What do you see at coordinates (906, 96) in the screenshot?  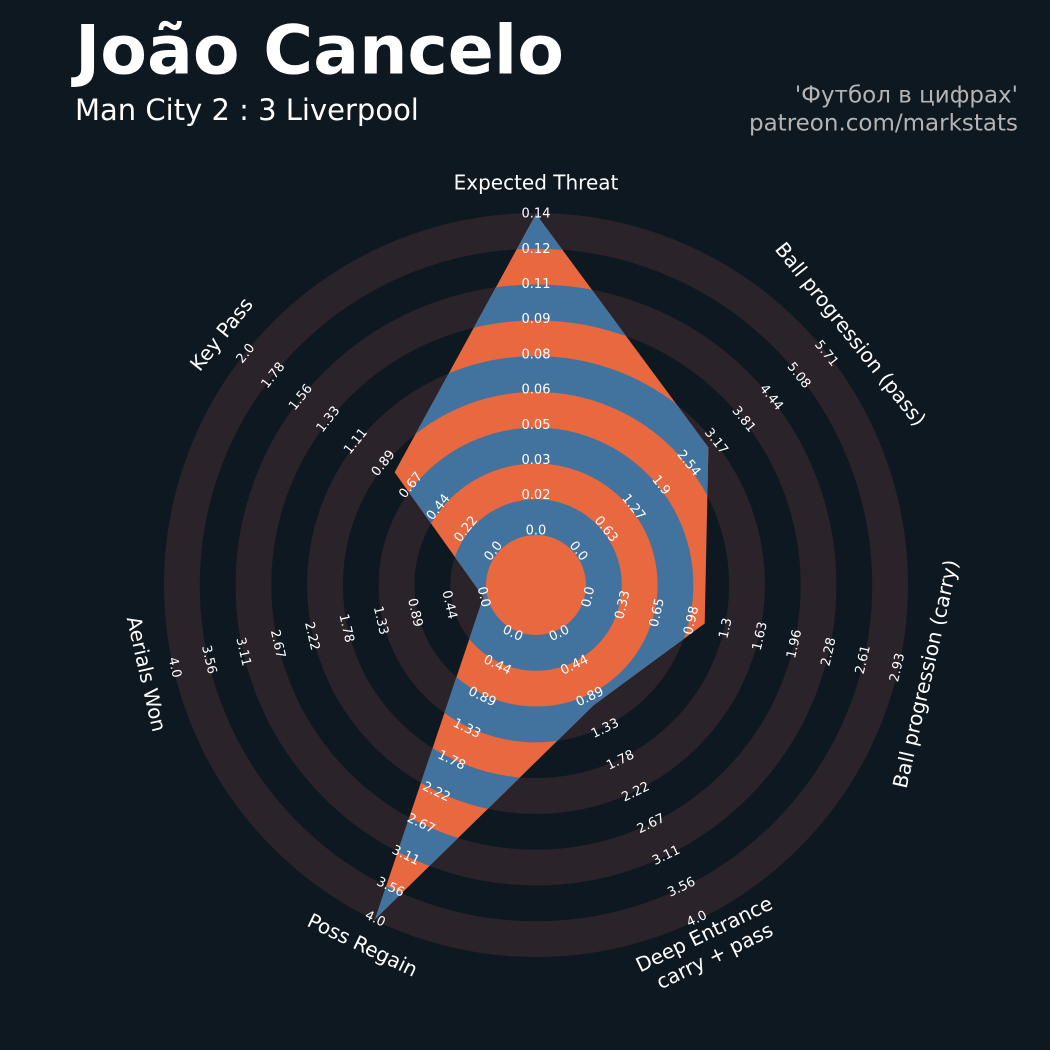 I see `credit: 'Футбол в цифрах'` at bounding box center [906, 96].